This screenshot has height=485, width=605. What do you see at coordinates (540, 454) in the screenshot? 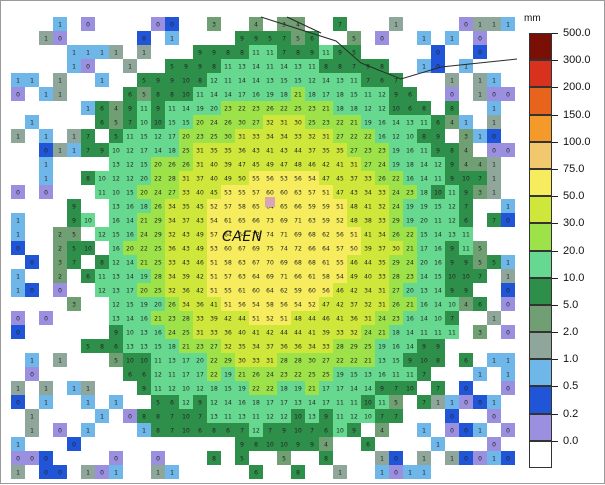
I see `colorbar-segment` at bounding box center [540, 454].